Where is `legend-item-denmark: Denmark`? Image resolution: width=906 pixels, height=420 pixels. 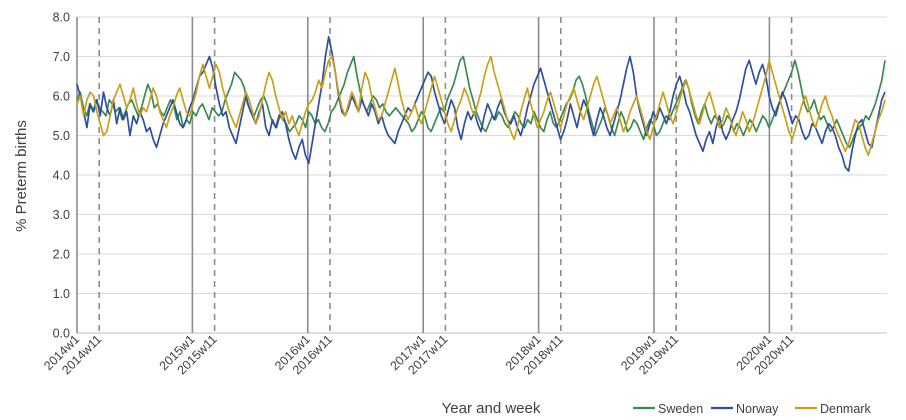
legend-item-denmark: Denmark is located at coordinates (833, 409).